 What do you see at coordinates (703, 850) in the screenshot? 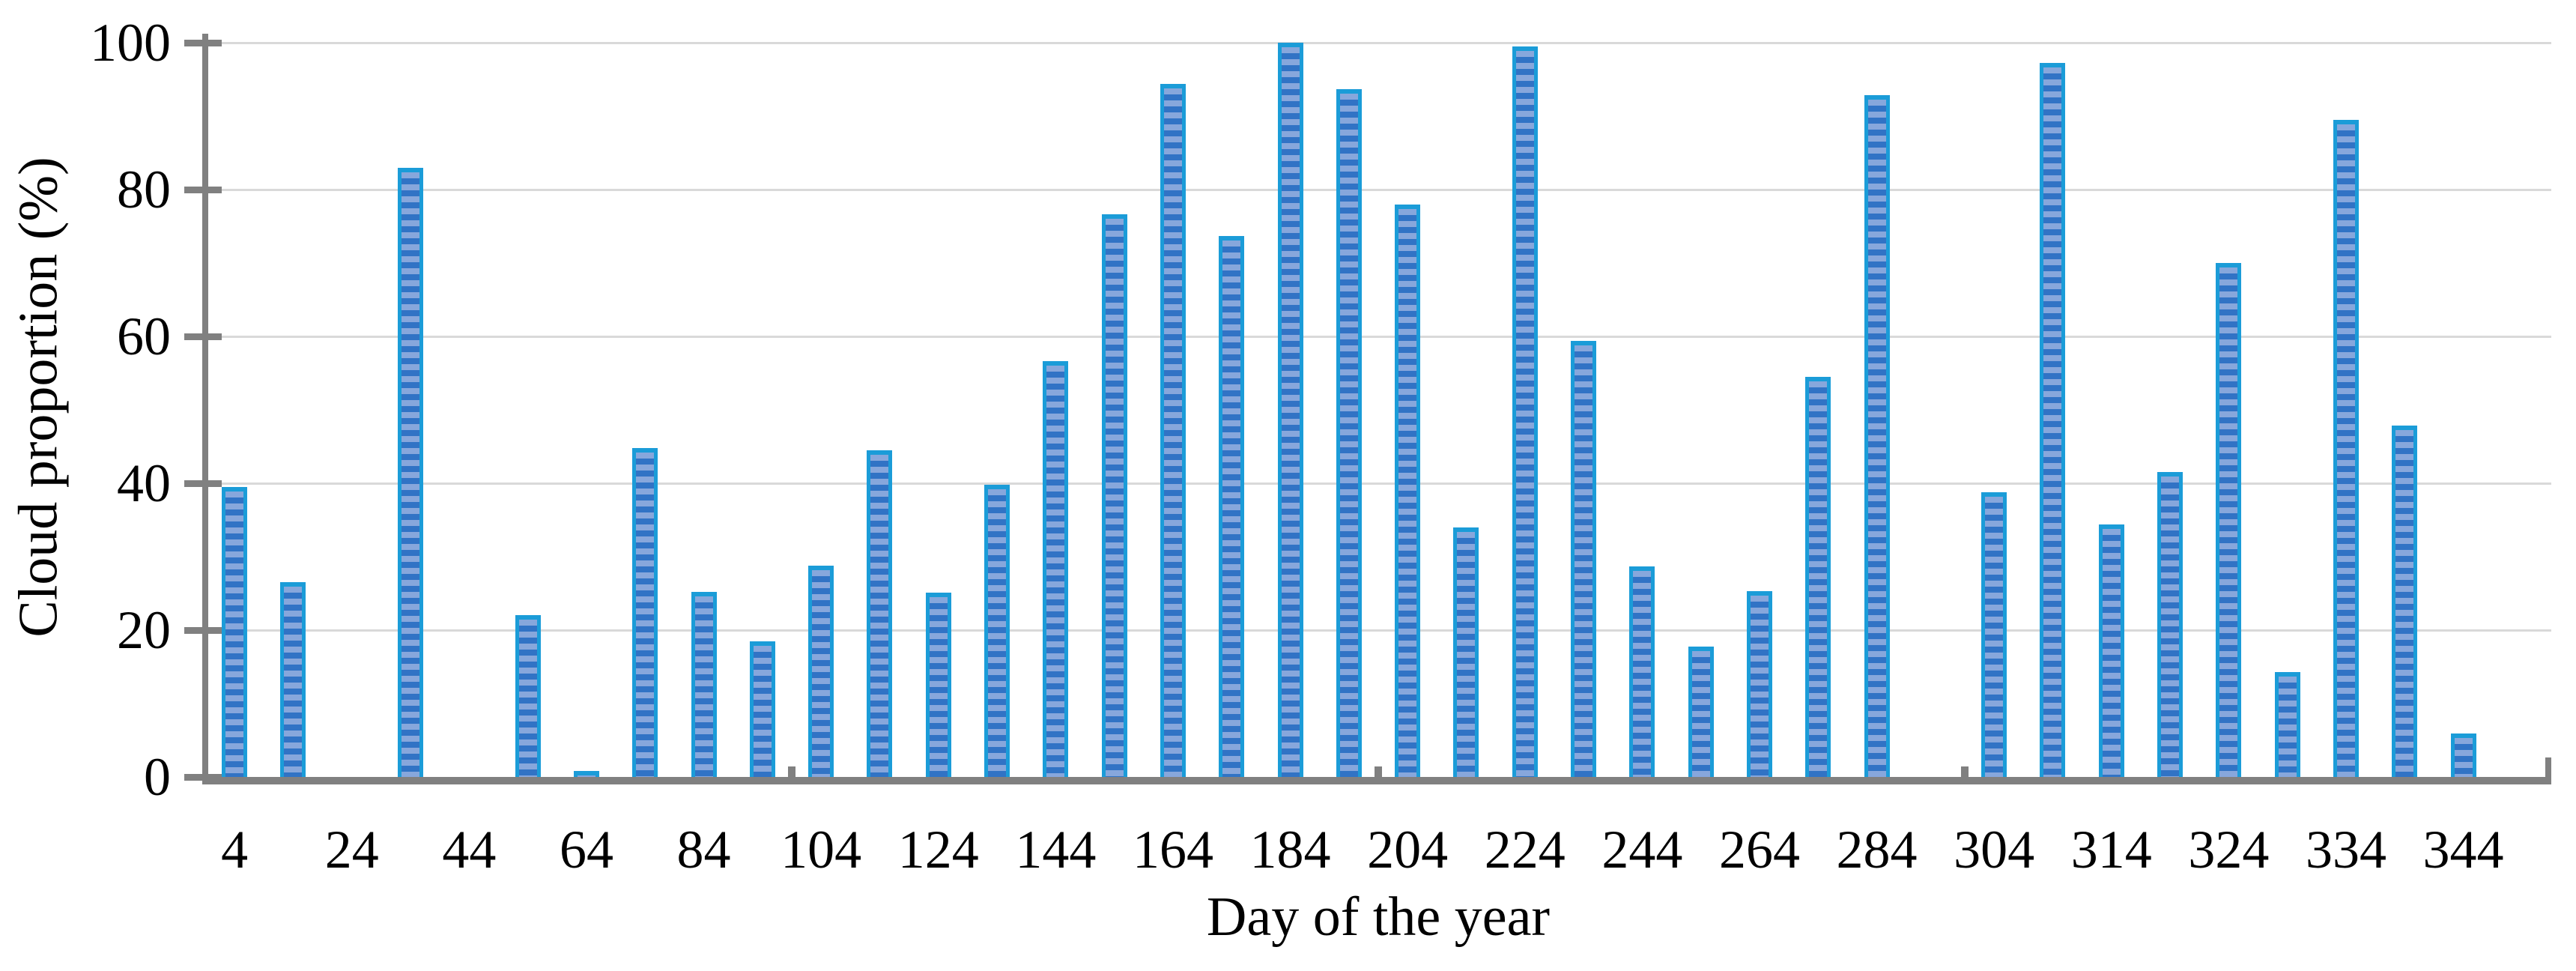
I see `x-tick-label-84: 84` at bounding box center [703, 850].